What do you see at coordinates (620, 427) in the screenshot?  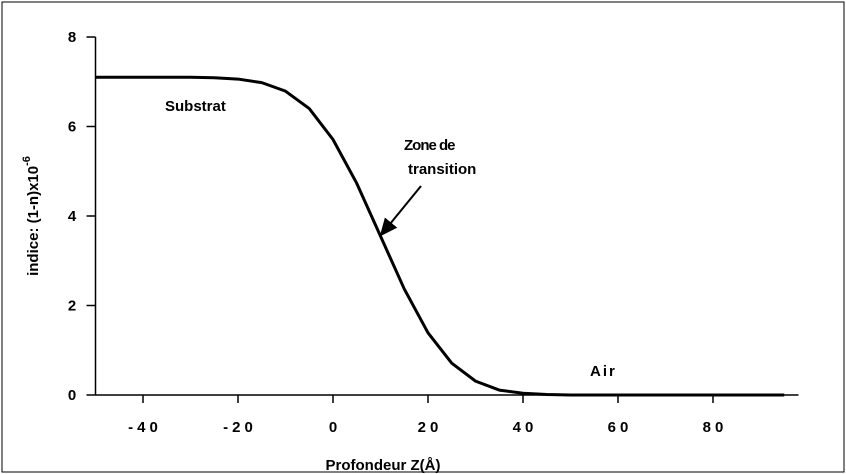 I see `x-tick-label: 60` at bounding box center [620, 427].